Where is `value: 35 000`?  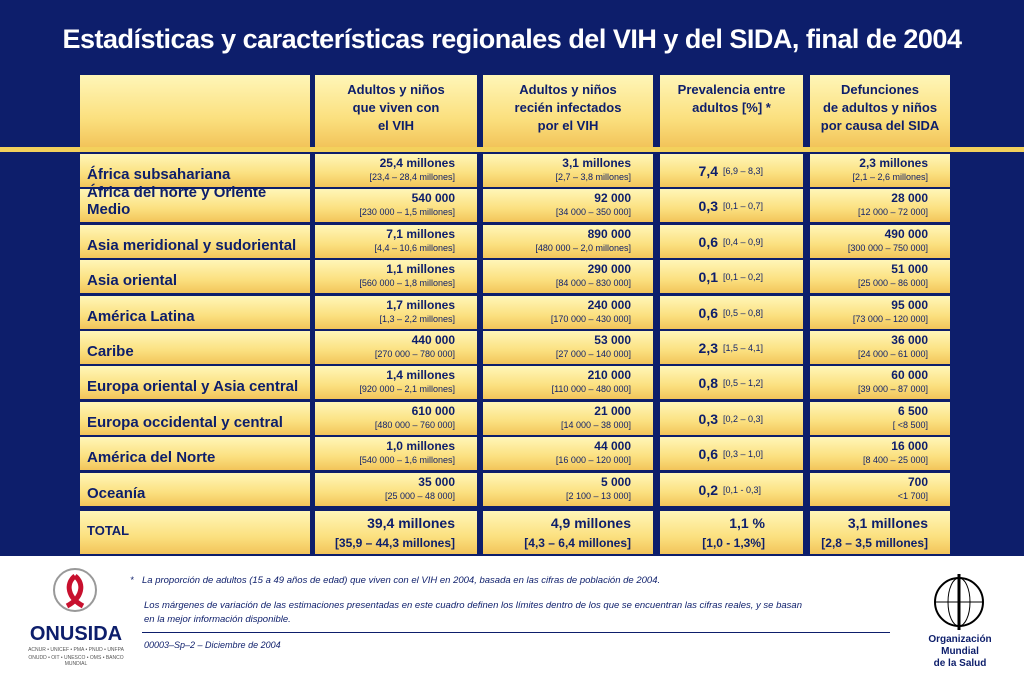 value: 35 000 is located at coordinates (436, 482).